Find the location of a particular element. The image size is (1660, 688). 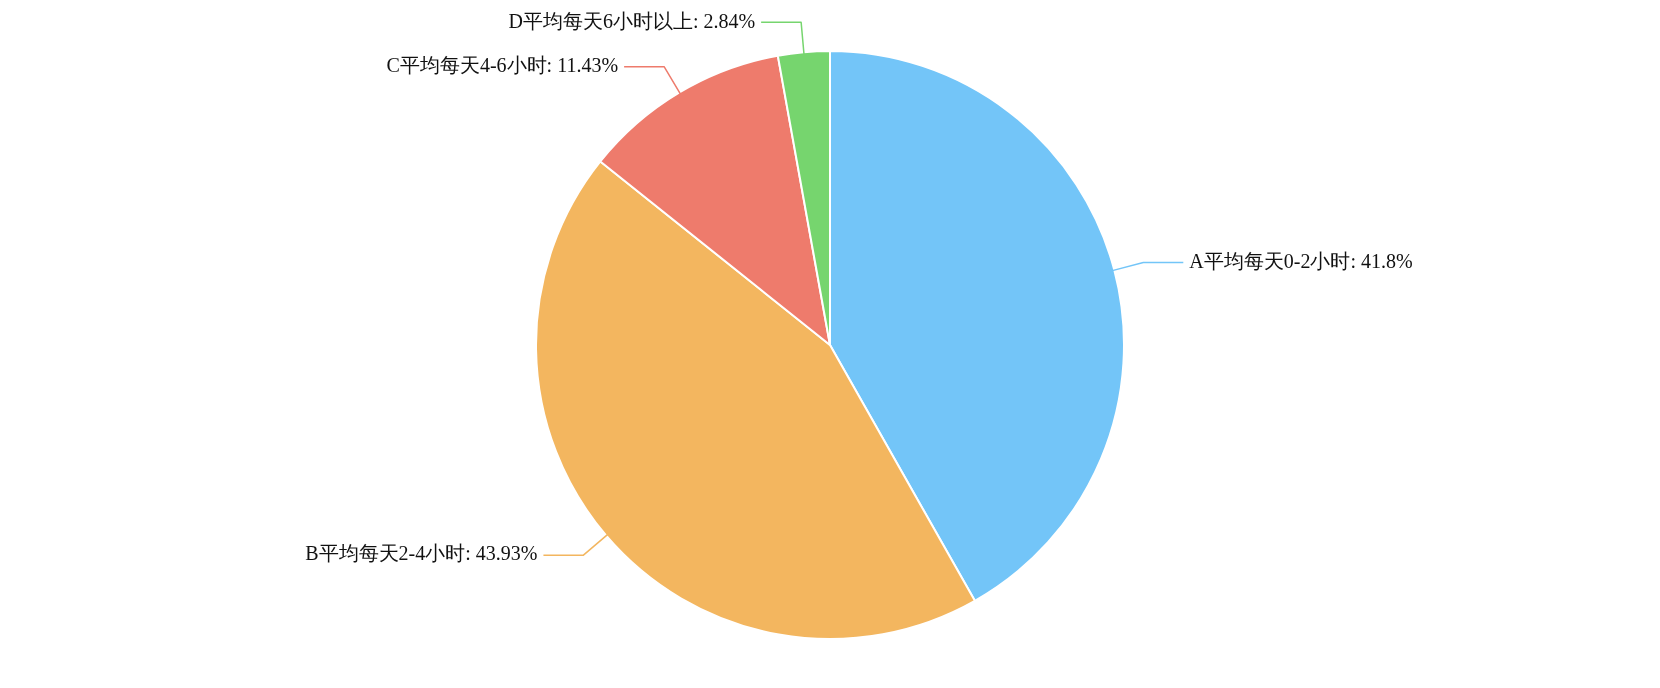

slice-label: D平均每天6小时以上: 2.84% is located at coordinates (632, 20).